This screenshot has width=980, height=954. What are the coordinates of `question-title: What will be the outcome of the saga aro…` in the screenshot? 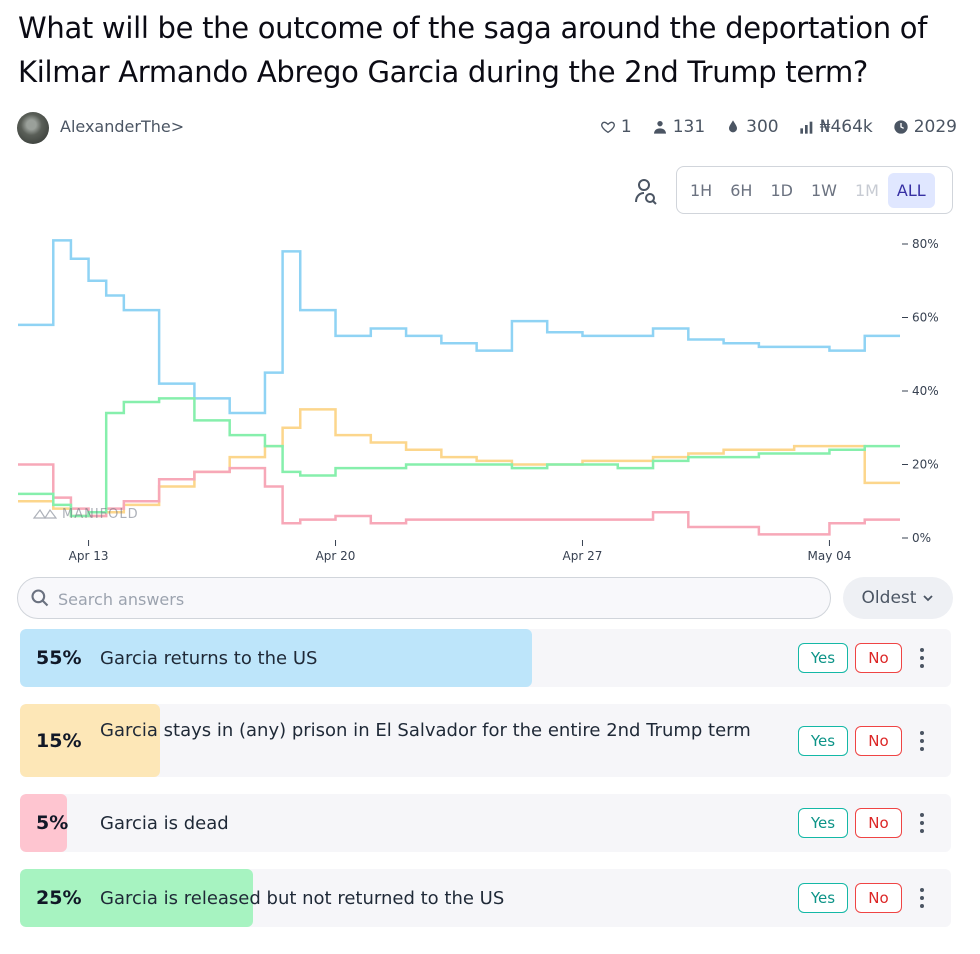 It's located at (473, 50).